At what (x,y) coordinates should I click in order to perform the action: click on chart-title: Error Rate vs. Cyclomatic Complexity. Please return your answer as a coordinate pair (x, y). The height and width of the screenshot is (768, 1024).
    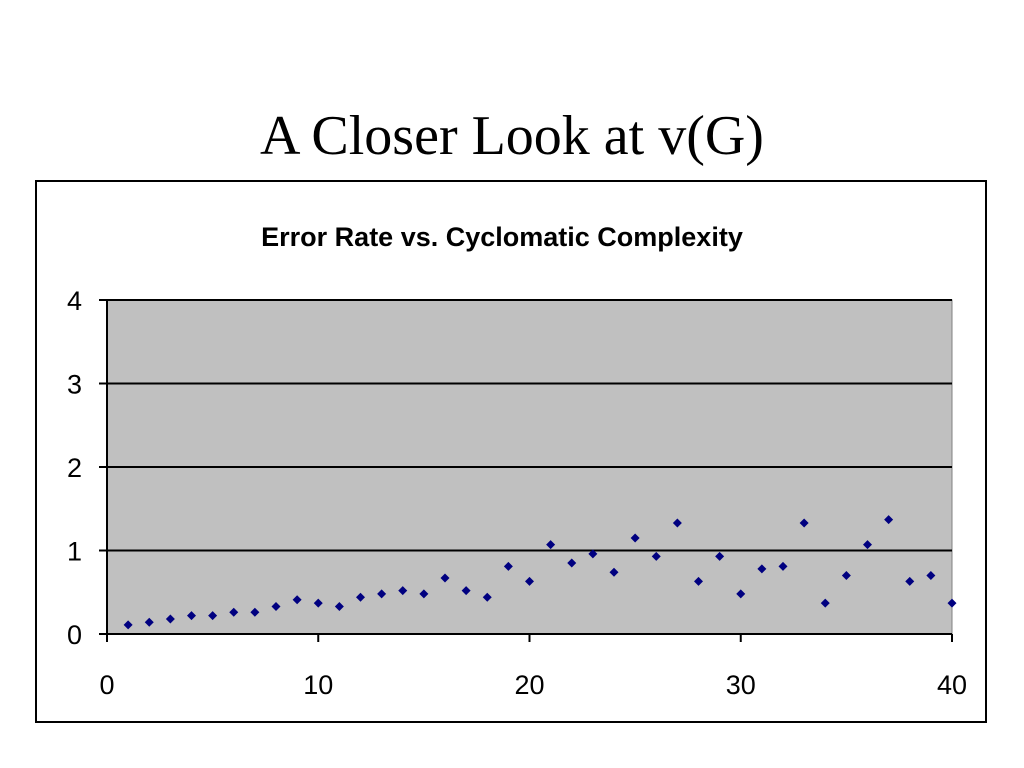
    Looking at the image, I should click on (502, 237).